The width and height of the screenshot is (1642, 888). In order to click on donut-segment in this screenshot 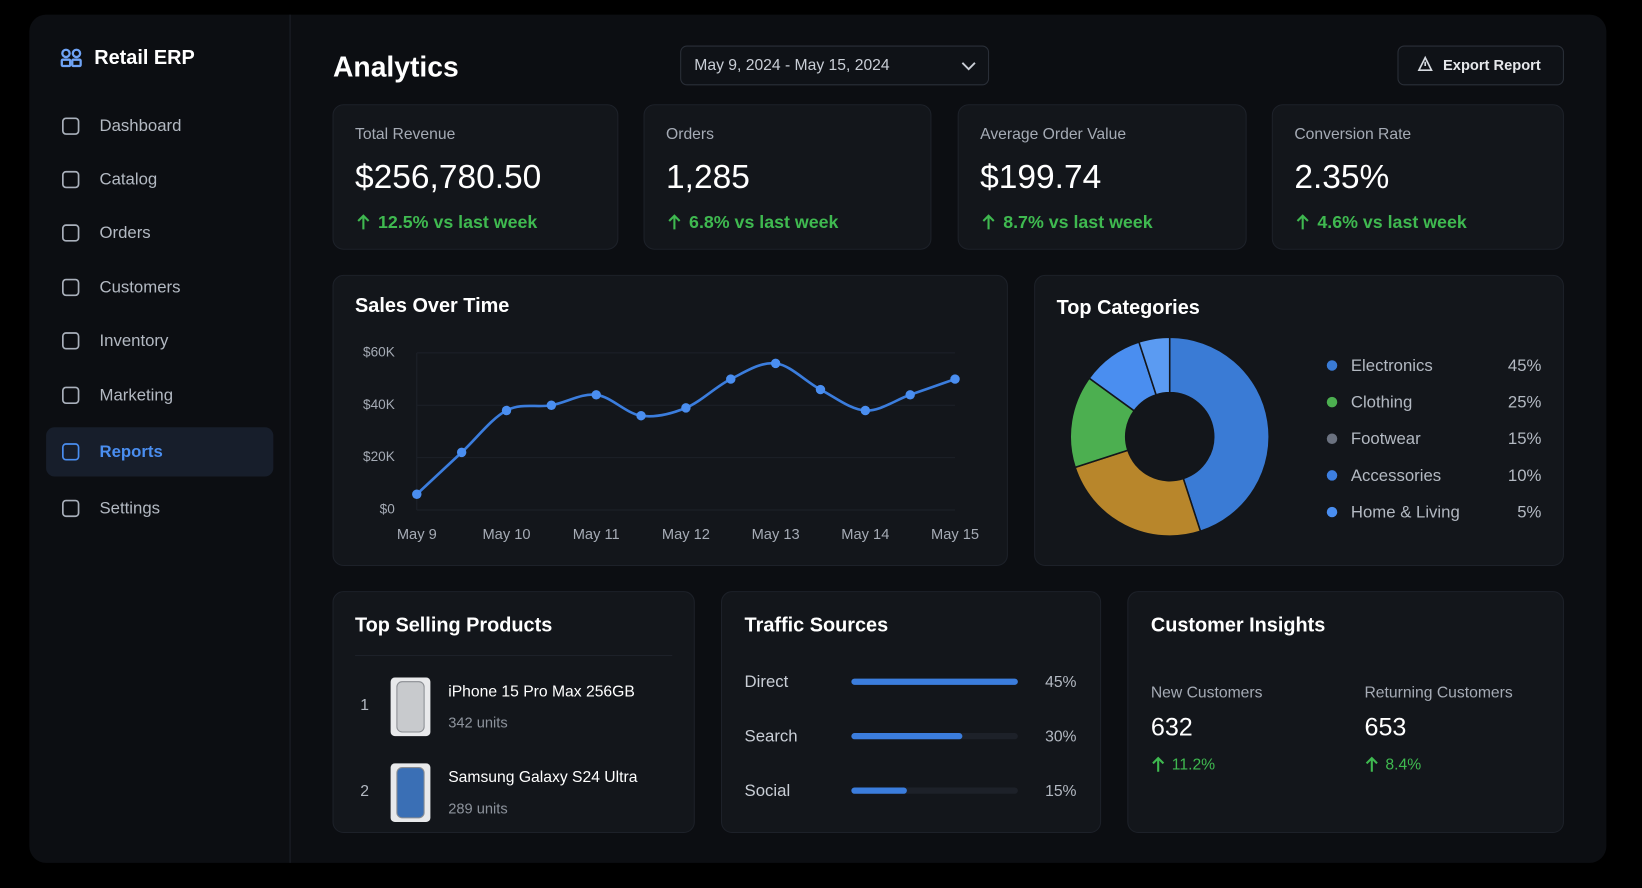, I will do `click(1154, 366)`.